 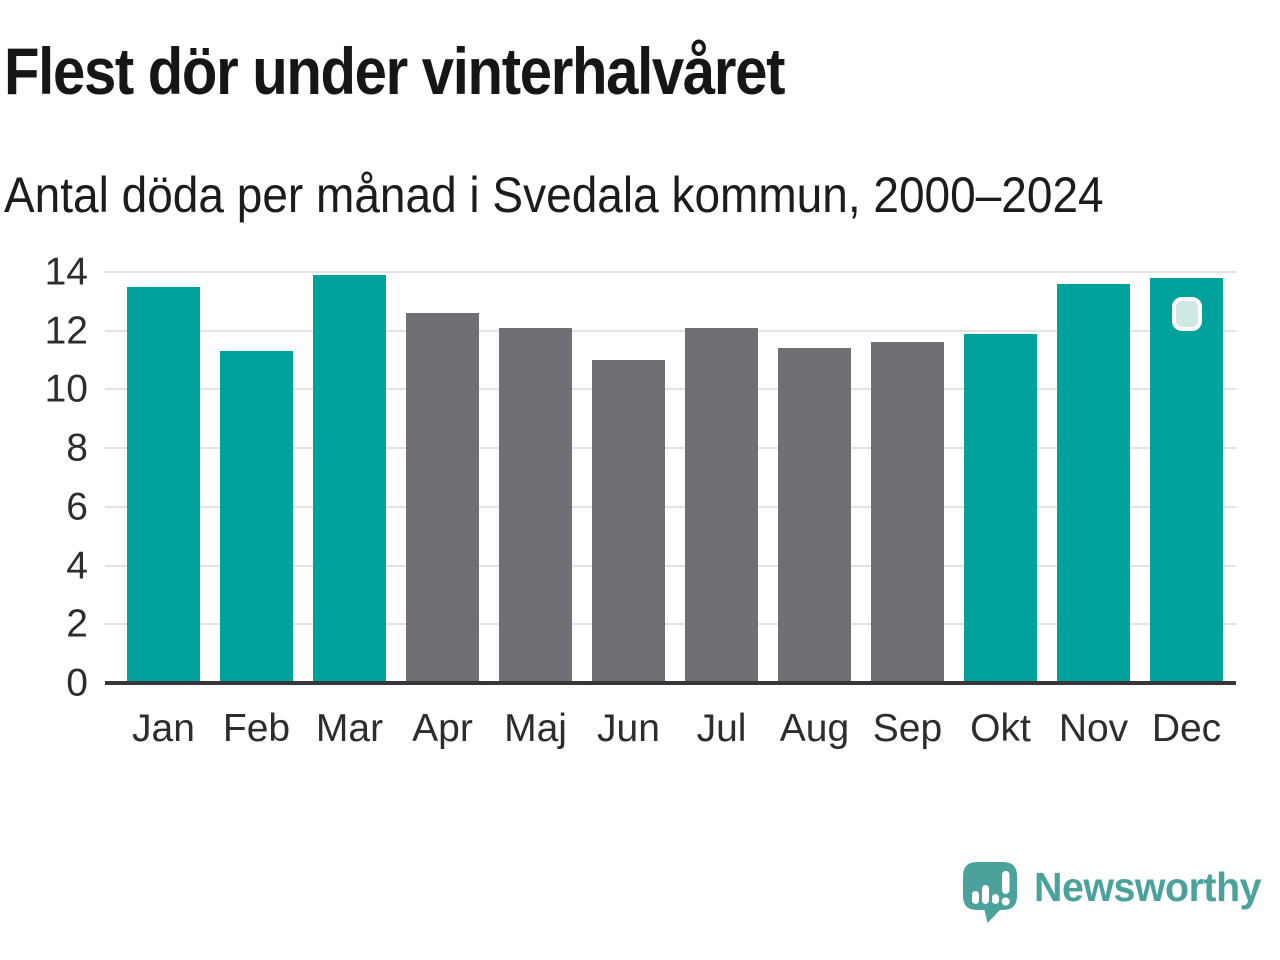 What do you see at coordinates (670, 729) in the screenshot?
I see `x-axis: Jan Feb Mar Apr Maj Jun Jul Aug Sep Okt Nov Dec` at bounding box center [670, 729].